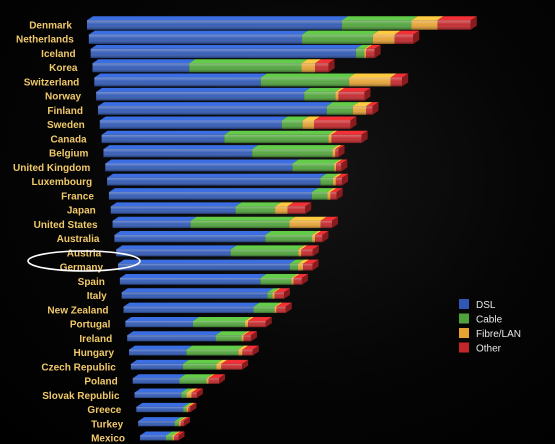 This screenshot has width=555, height=444. Describe the element at coordinates (464, 304) in the screenshot. I see `legend-swatch-dsl` at that location.